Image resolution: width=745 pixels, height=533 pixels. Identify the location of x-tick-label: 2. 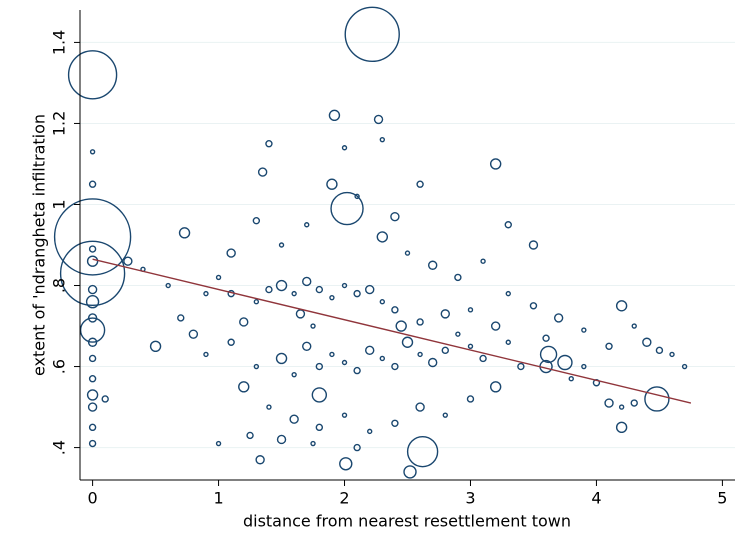
(344, 498).